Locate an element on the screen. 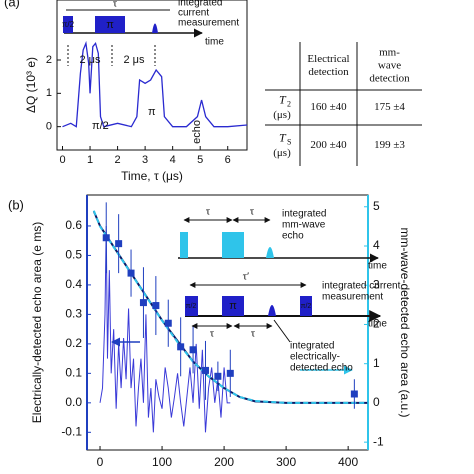  y-tick-label: 0.1 is located at coordinates (73, 373).